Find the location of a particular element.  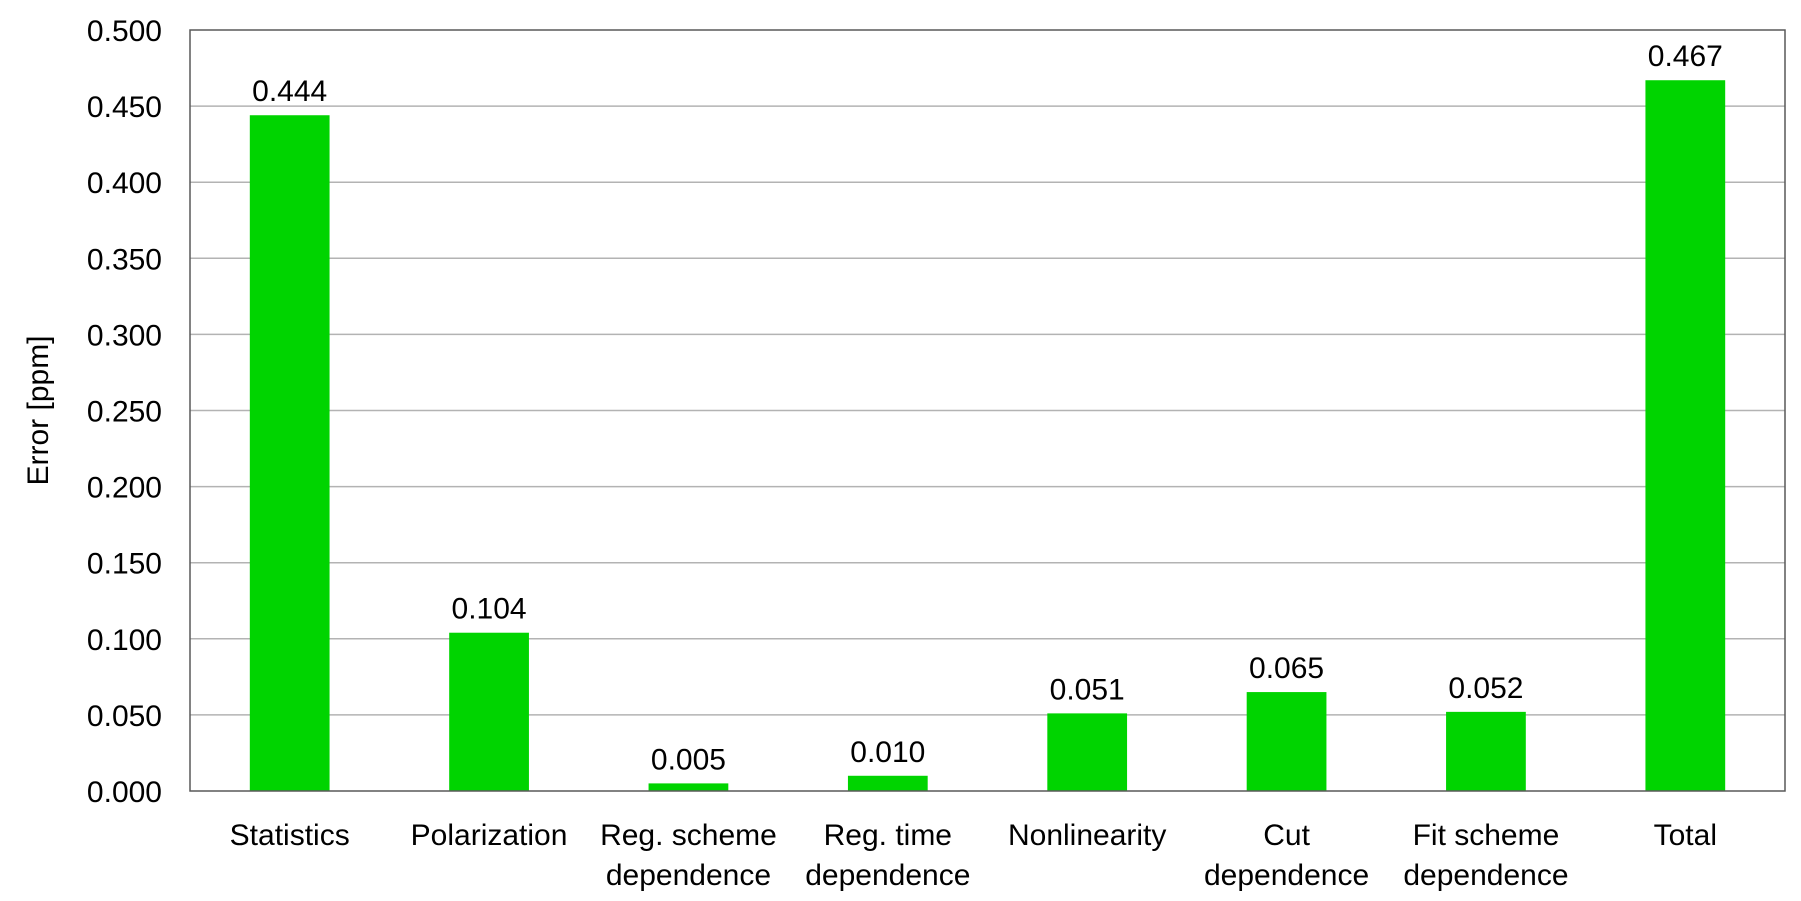

x-category-label-line: Reg. scheme is located at coordinates (688, 835).